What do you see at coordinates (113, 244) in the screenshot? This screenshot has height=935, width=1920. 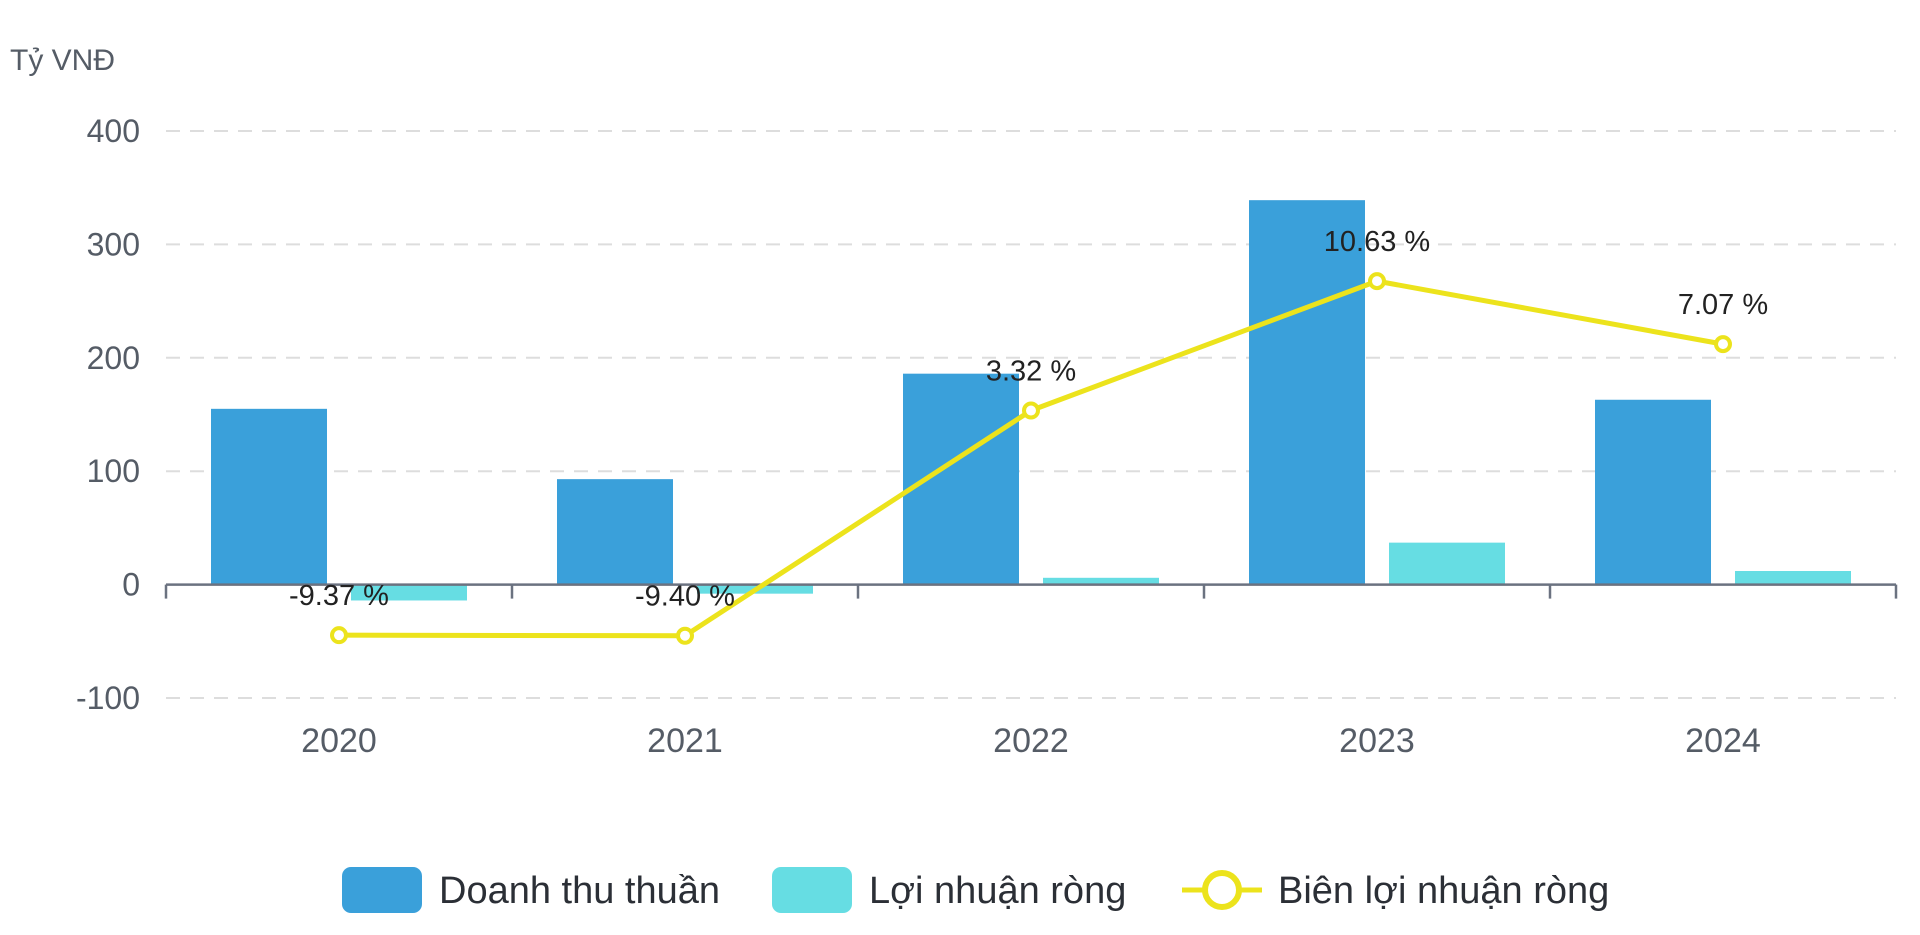 I see `y-tick-label: 300` at bounding box center [113, 244].